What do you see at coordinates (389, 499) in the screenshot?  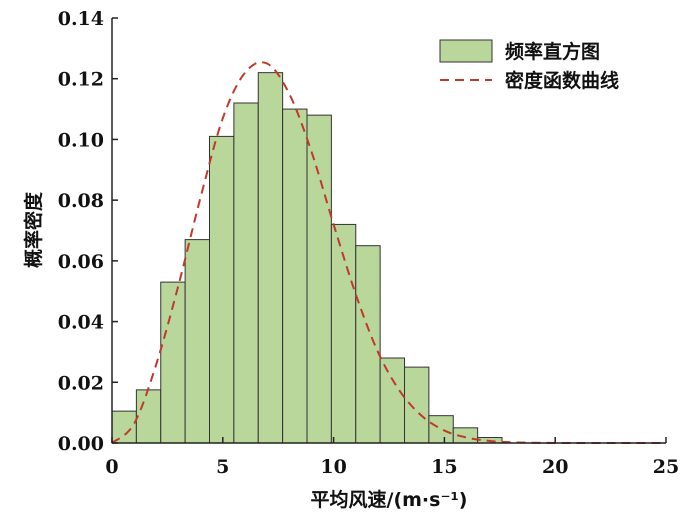 I see `x-axis-title: 平均风速/(m·s⁻¹)` at bounding box center [389, 499].